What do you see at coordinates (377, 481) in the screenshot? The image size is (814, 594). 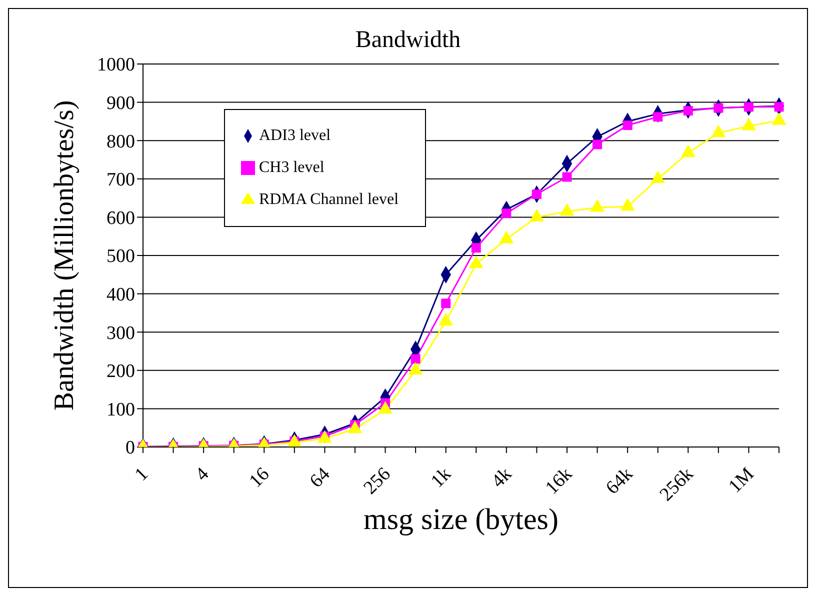 I see `x-tick-label: 256` at bounding box center [377, 481].